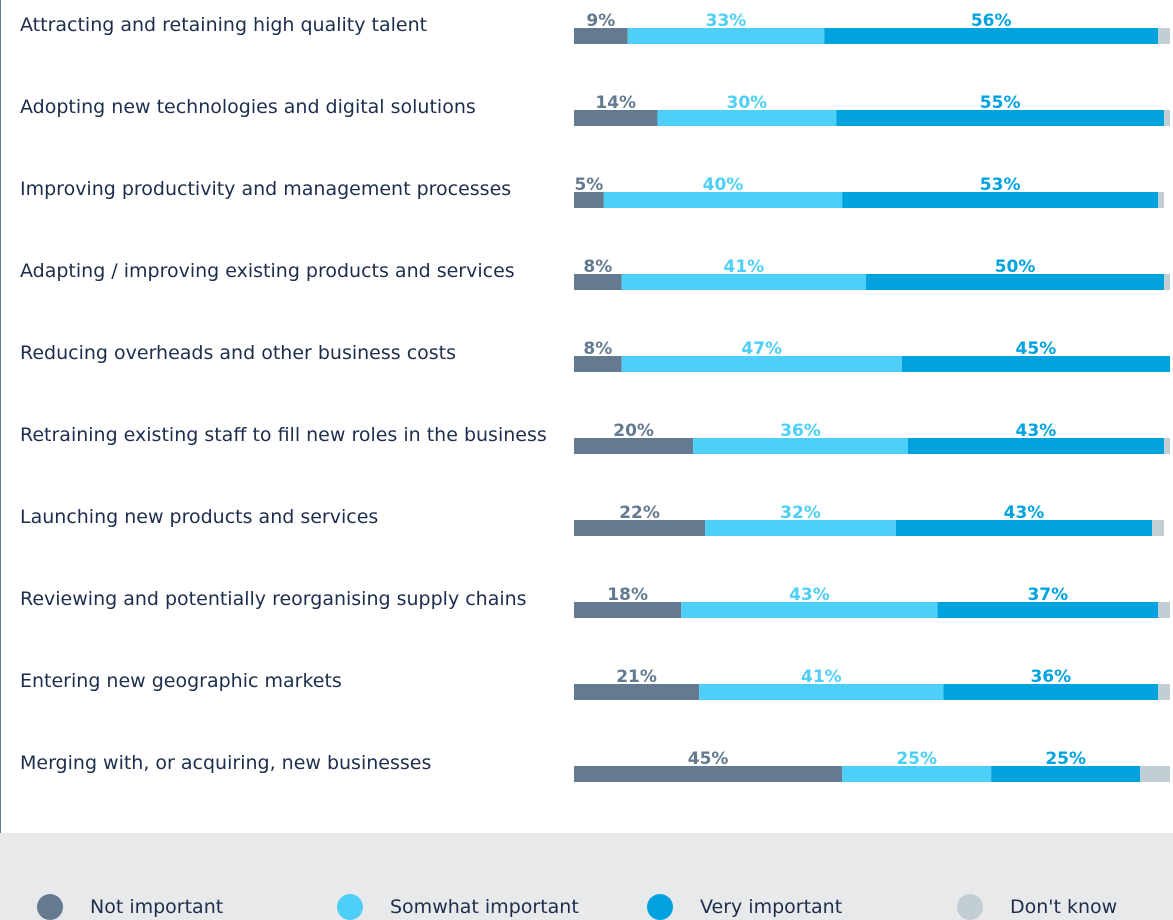 This screenshot has height=920, width=1173. I want to click on legend-label: Very important, so click(771, 907).